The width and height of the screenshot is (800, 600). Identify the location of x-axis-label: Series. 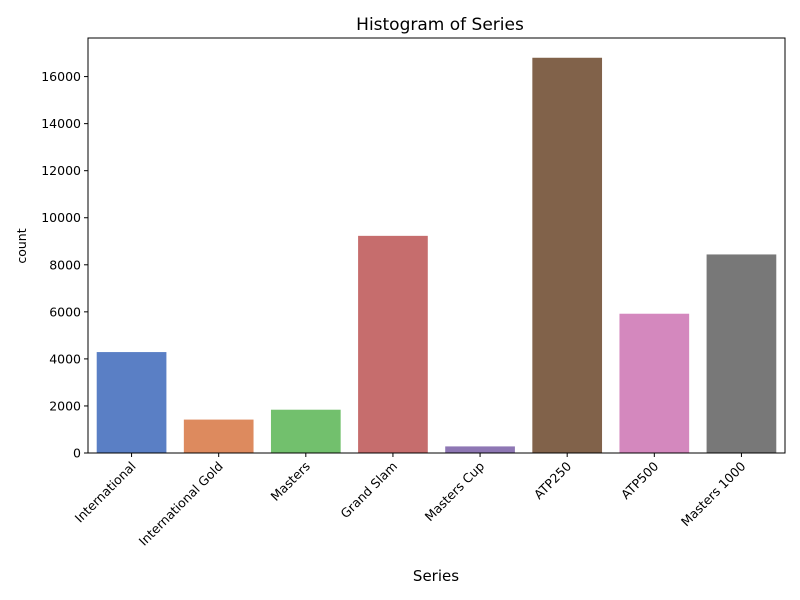
(436, 576).